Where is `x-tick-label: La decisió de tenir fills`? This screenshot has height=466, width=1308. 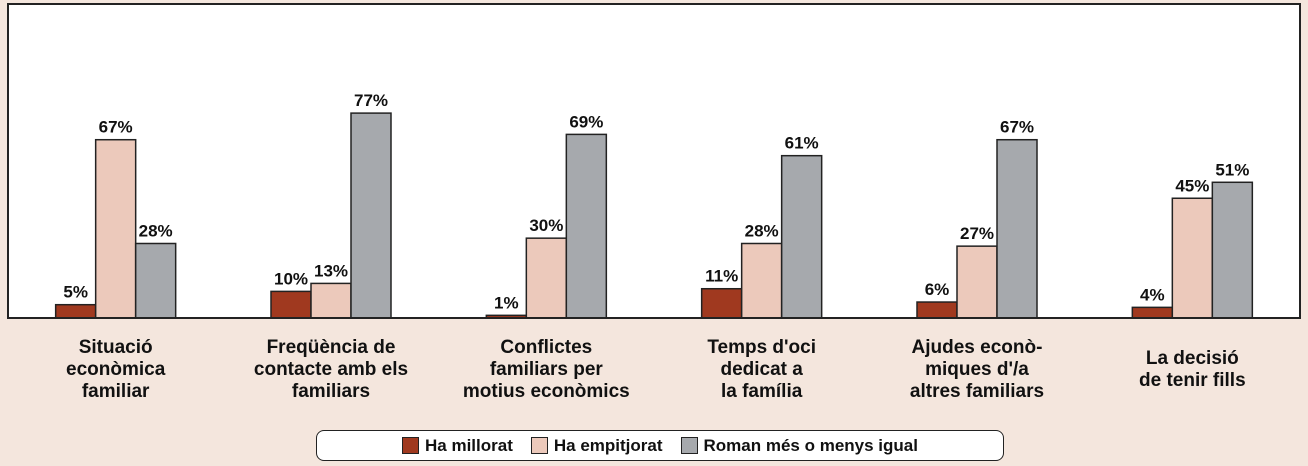
x-tick-label: La decisió de tenir fills is located at coordinates (1192, 369).